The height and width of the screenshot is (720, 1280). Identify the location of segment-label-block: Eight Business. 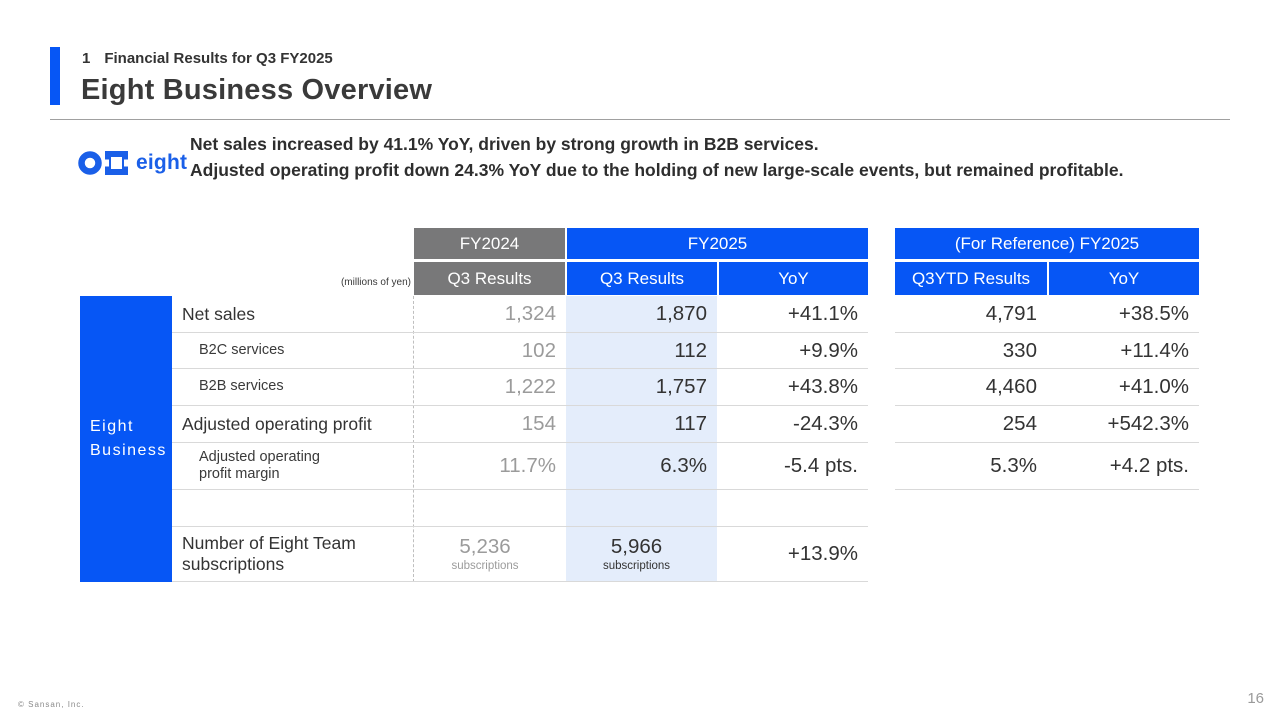
(126, 439).